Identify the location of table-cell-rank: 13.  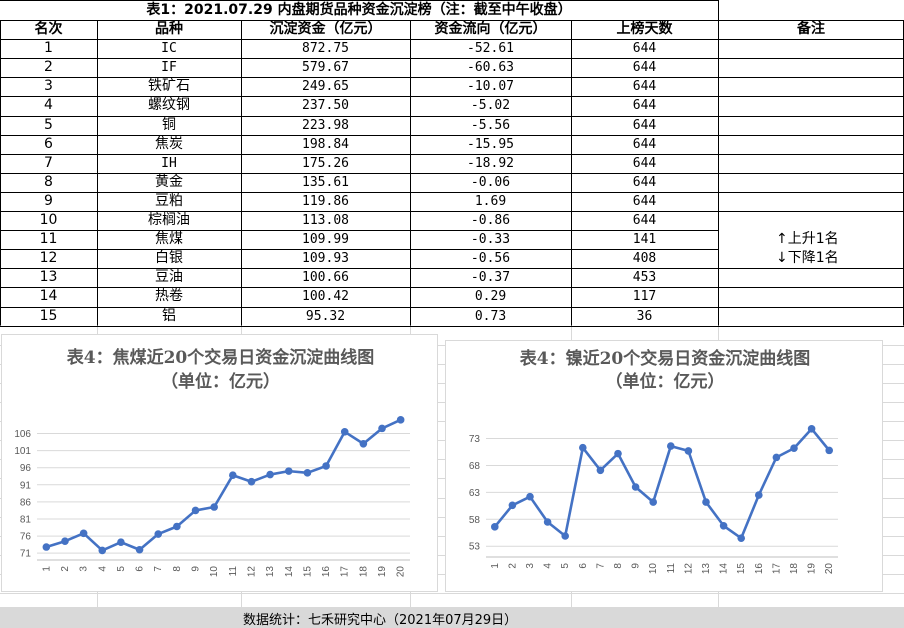
(48, 277).